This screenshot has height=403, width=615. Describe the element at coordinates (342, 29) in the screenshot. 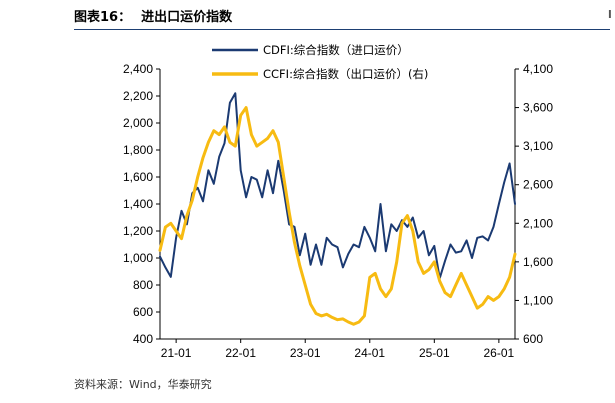

I see `title-rule` at that location.